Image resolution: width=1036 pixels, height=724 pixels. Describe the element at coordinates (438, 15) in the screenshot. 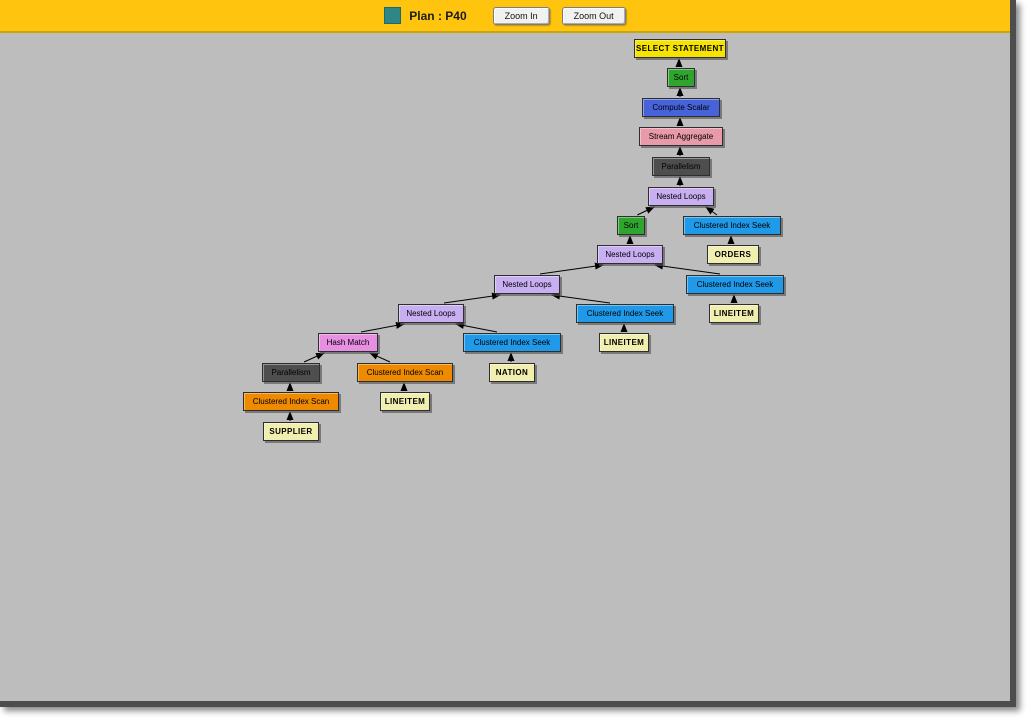

I see `plan-title: Plan : P40` at that location.